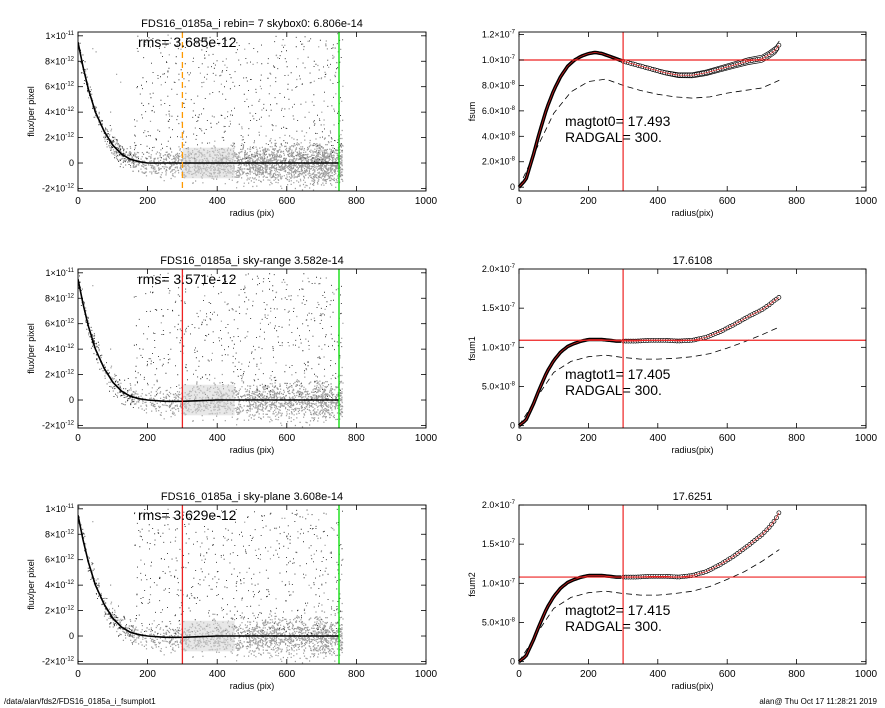 This screenshot has width=885, height=708. I want to click on y-tick-label: 1.2×10-7, so click(499, 35).